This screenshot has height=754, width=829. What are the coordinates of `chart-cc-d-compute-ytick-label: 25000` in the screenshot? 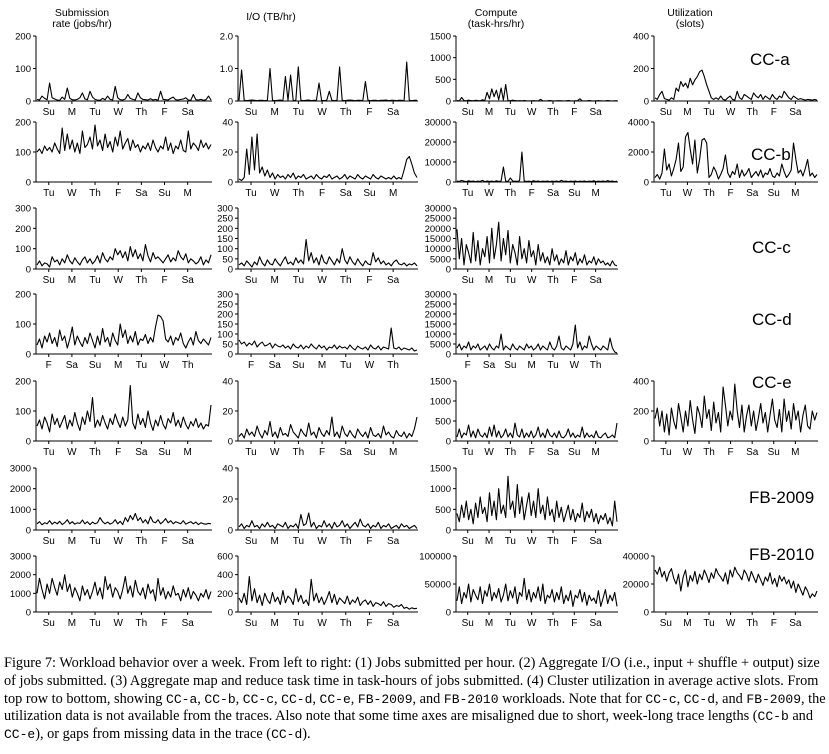 It's located at (438, 305).